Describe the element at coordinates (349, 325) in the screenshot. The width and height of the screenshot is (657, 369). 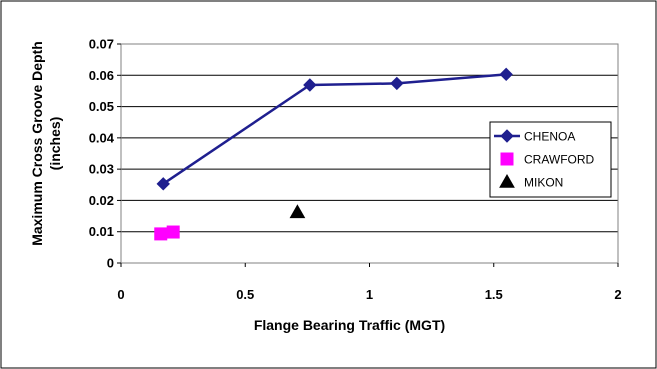
I see `x-axis-title: Flange Bearing Traffic (MGT)` at that location.